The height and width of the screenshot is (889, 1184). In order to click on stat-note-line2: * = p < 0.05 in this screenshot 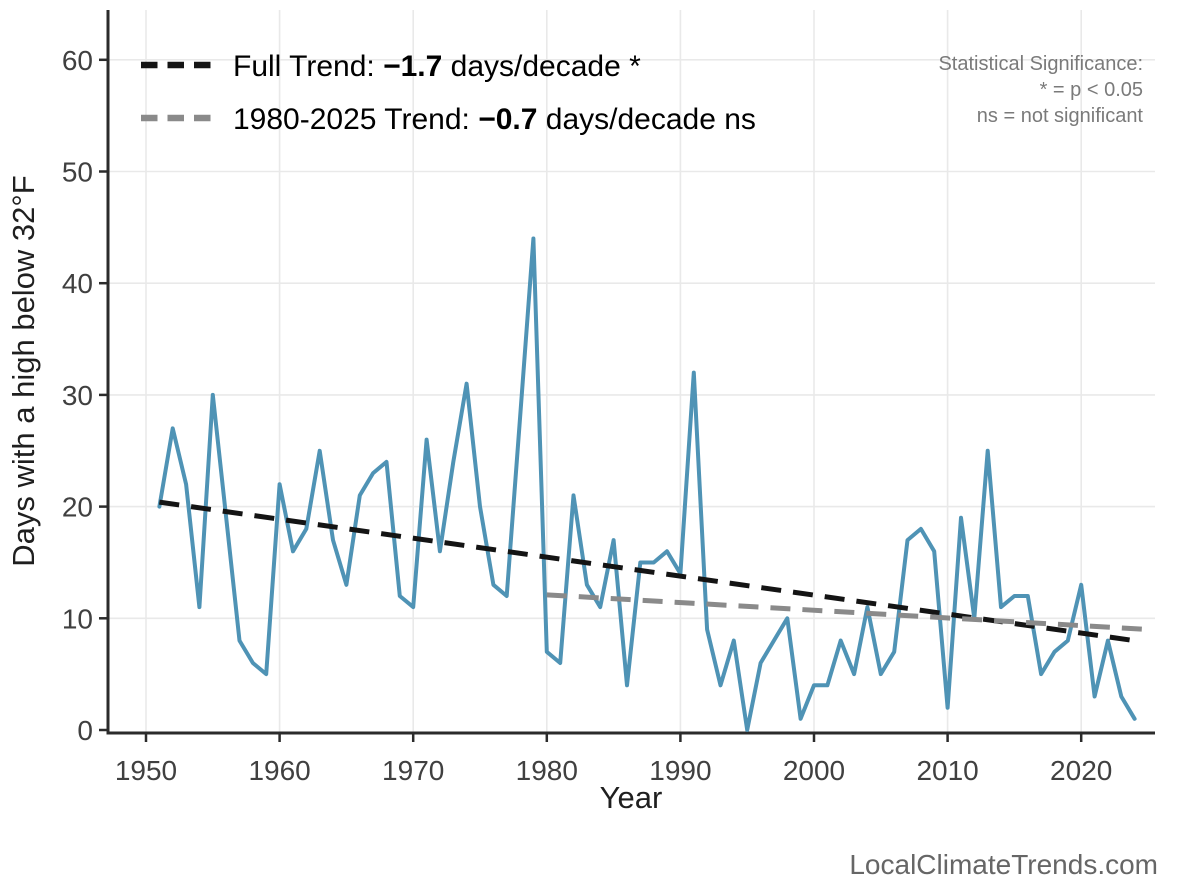, I will do `click(1091, 90)`.